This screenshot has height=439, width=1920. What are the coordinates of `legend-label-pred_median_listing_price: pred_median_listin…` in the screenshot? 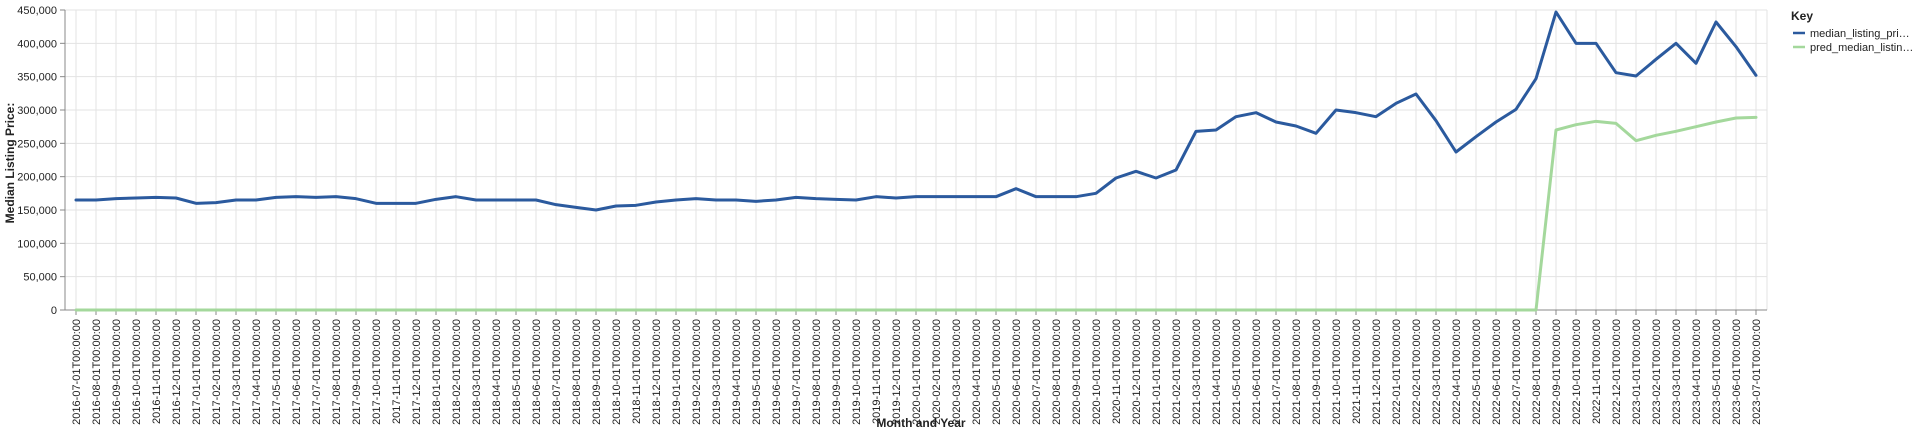 It's located at (1861, 48).